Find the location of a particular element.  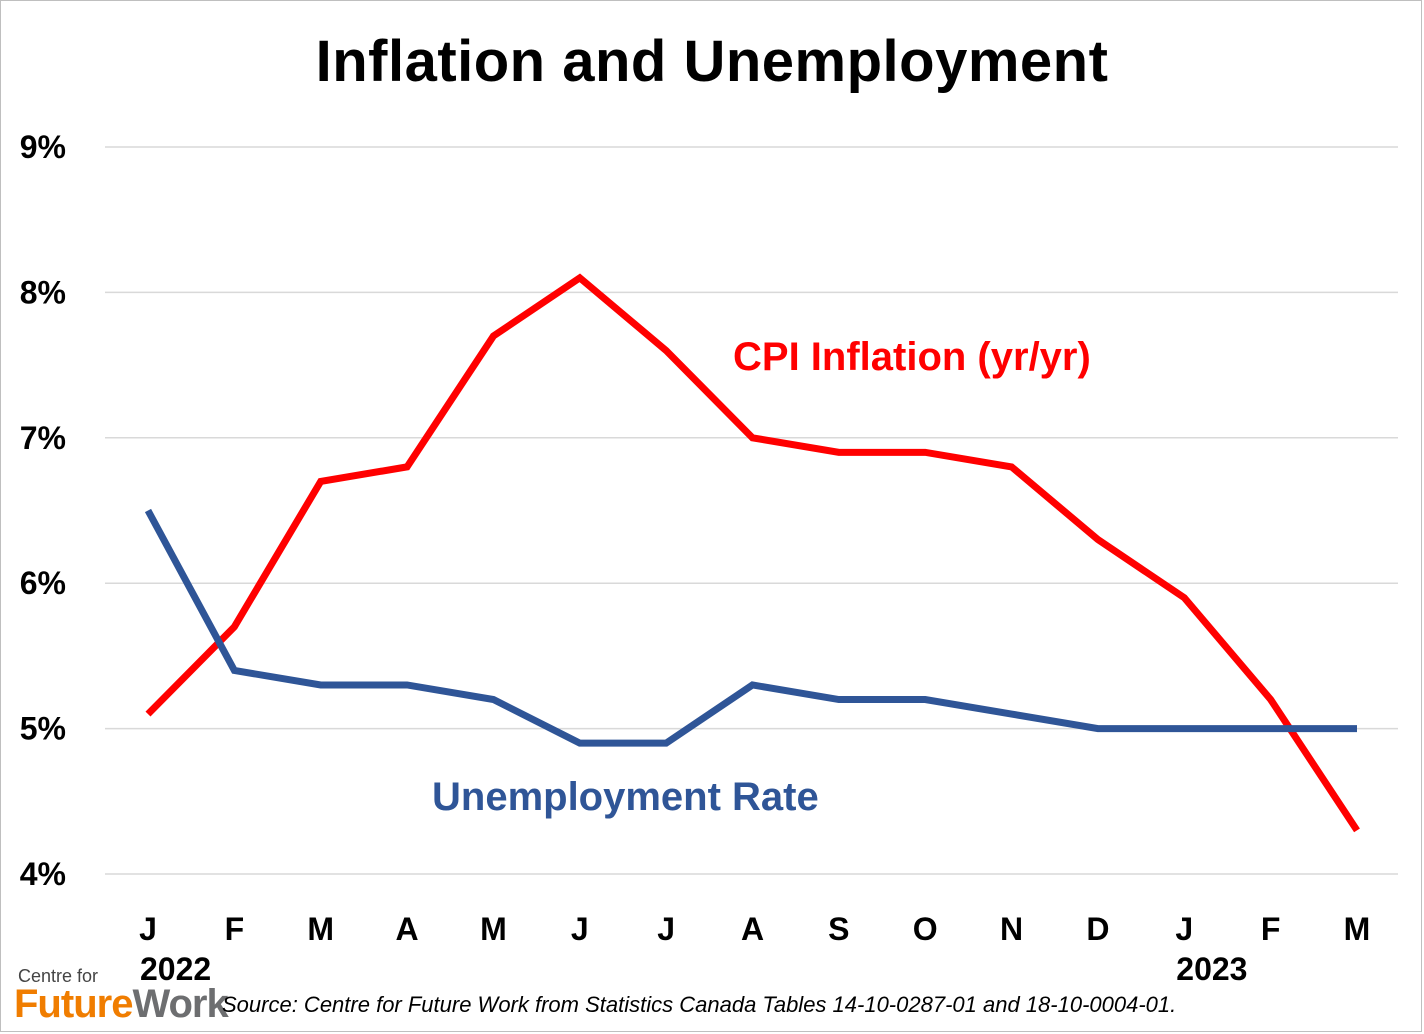

year-label: 2023 is located at coordinates (1211, 969).